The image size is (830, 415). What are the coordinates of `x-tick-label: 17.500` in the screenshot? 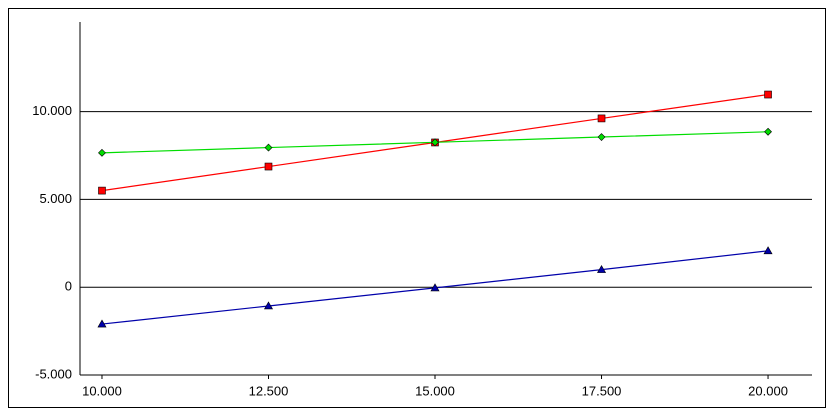 It's located at (602, 390).